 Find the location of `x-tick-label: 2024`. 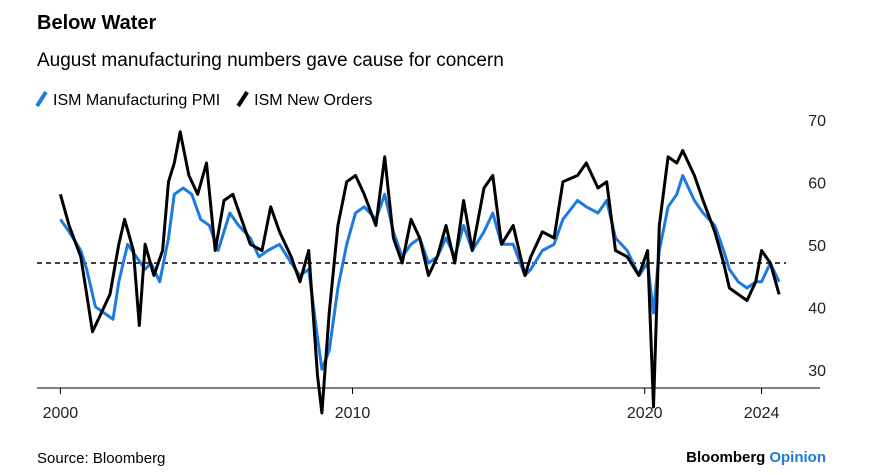

x-tick-label: 2024 is located at coordinates (762, 413).